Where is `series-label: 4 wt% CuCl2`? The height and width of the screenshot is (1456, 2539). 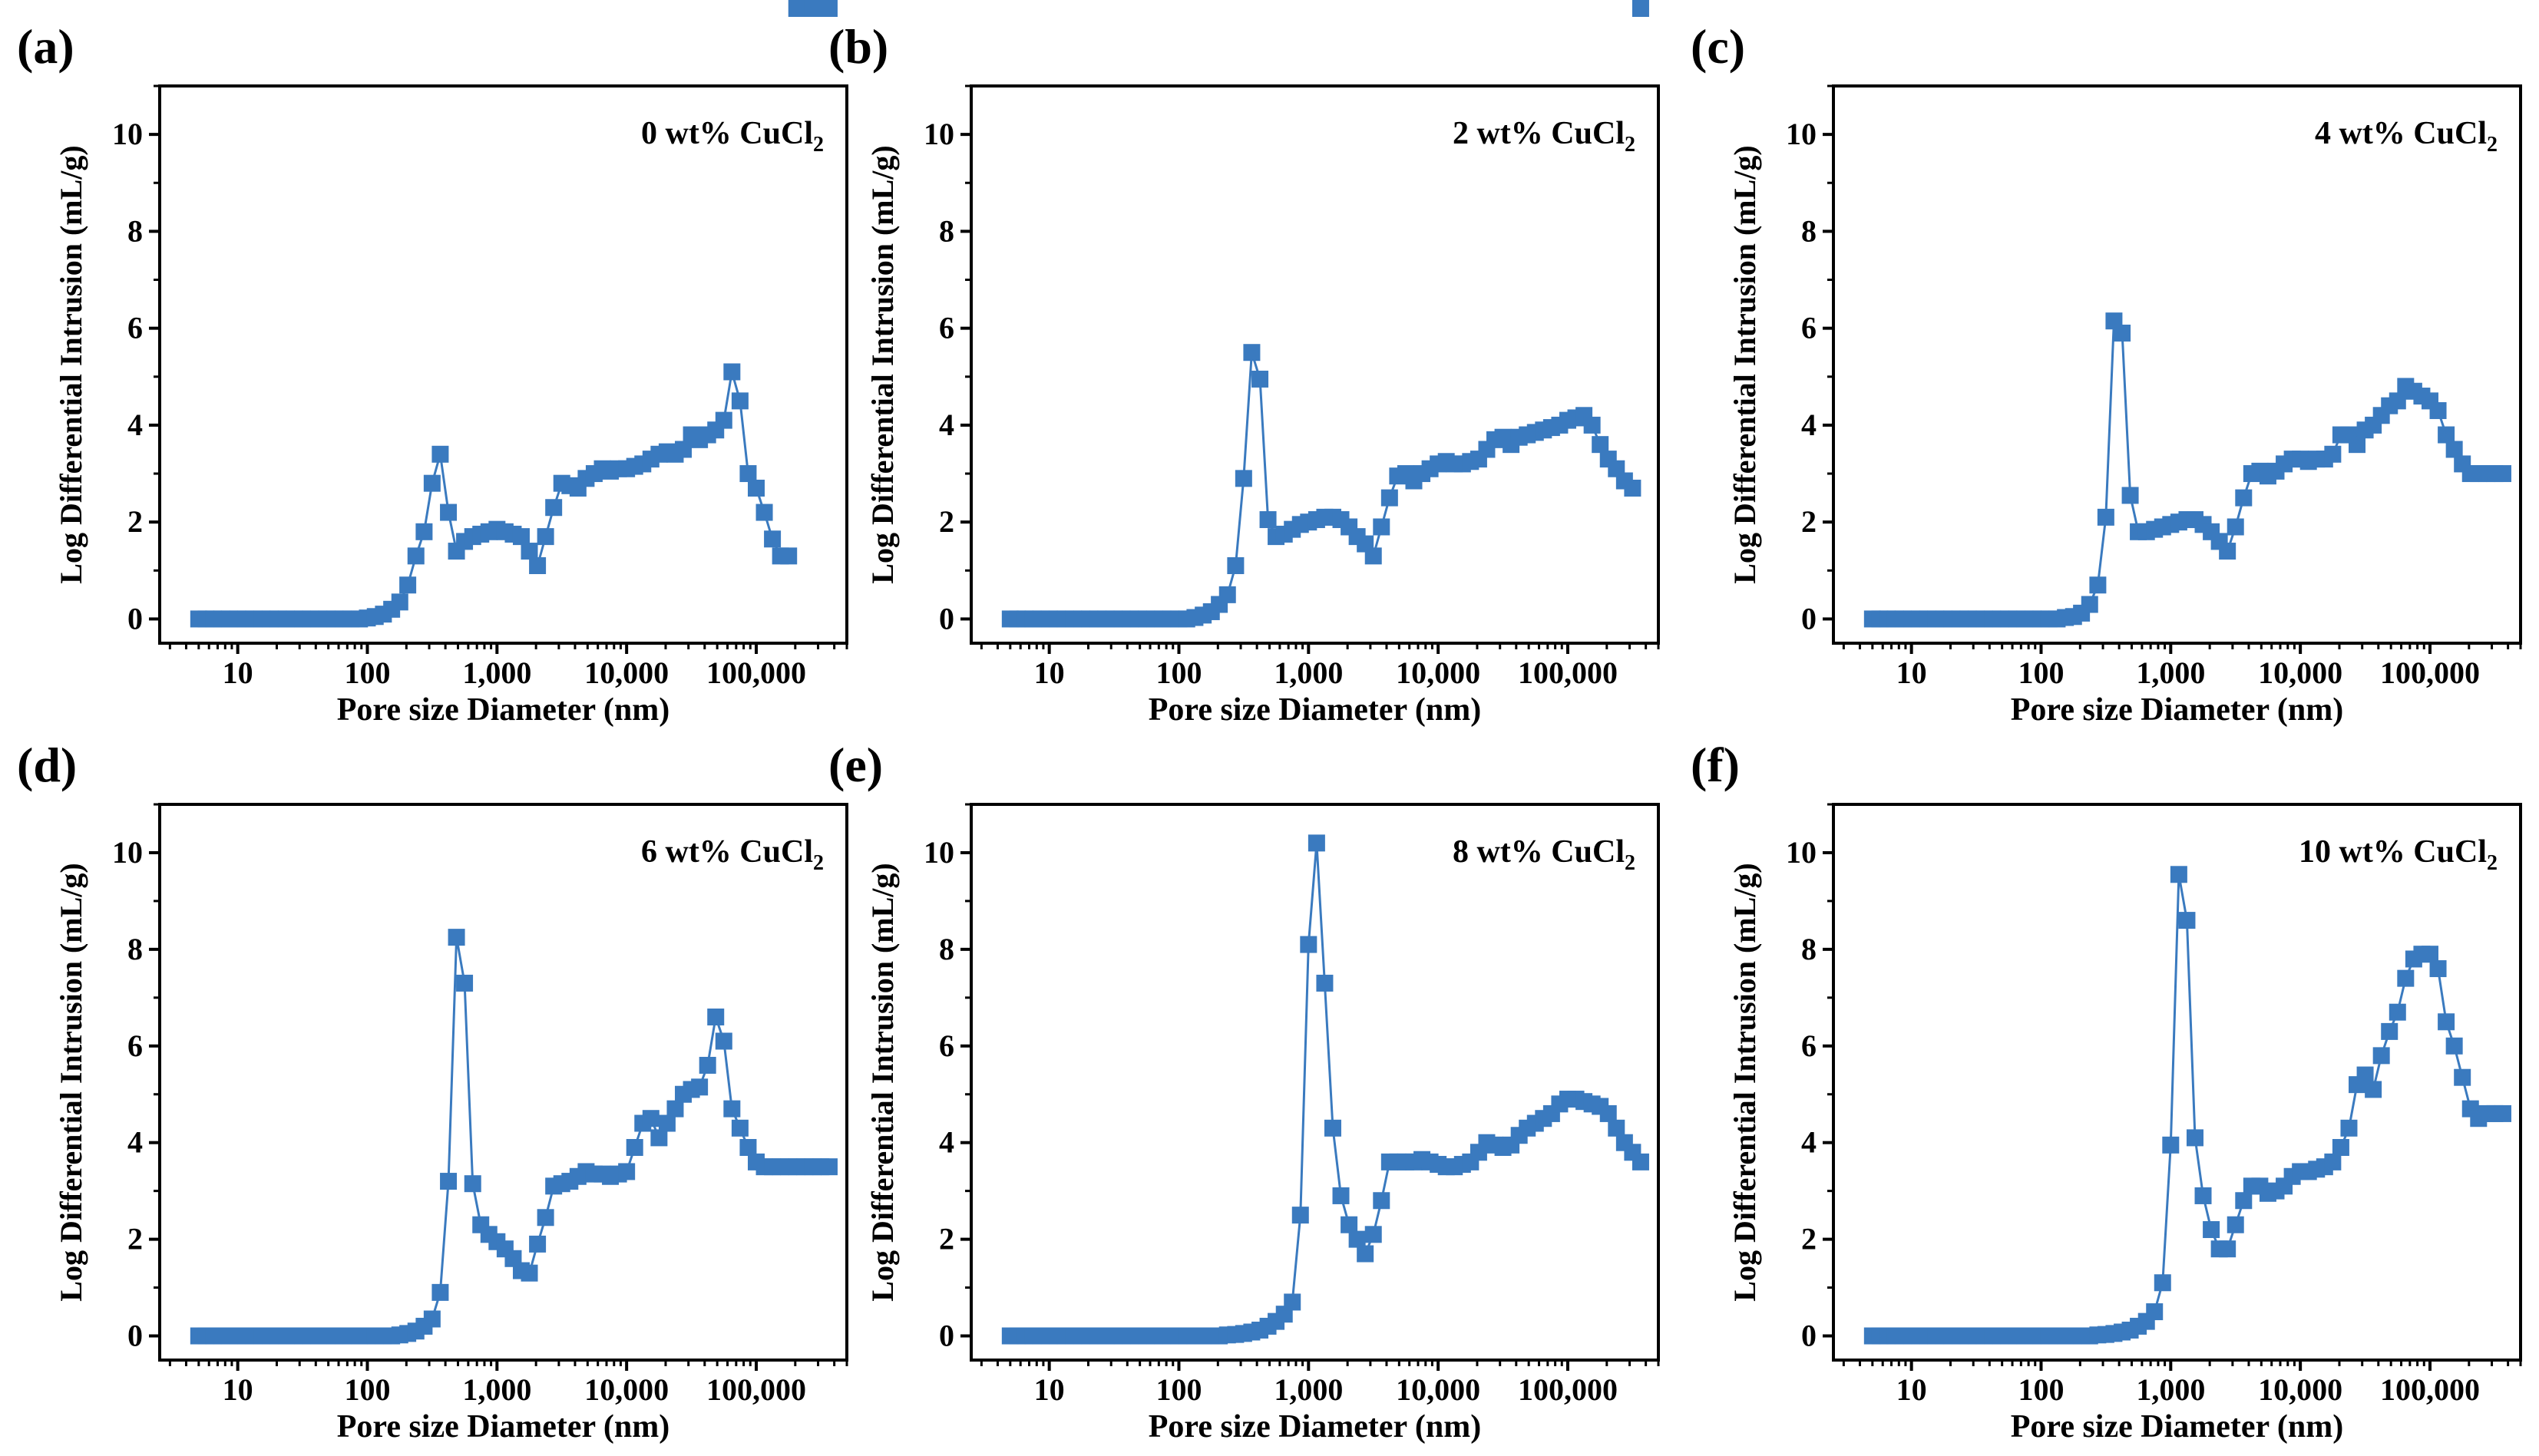
series-label: 4 wt% CuCl2 is located at coordinates (2406, 136).